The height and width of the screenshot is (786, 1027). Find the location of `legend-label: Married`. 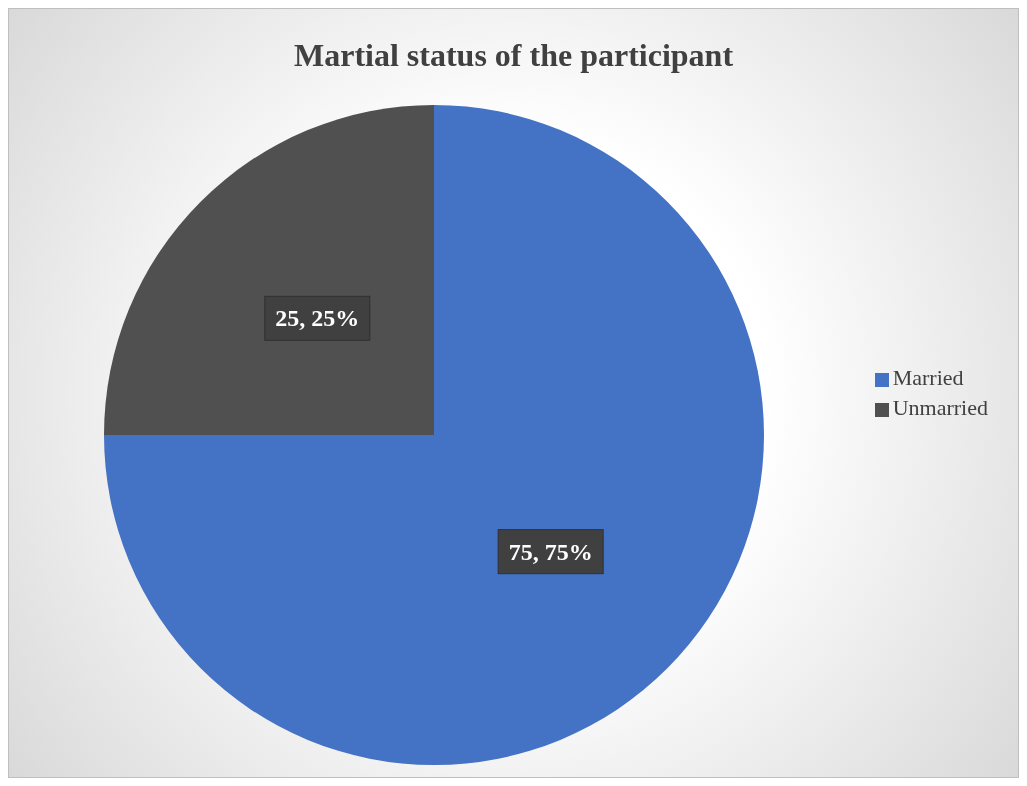

legend-label: Married is located at coordinates (928, 377).